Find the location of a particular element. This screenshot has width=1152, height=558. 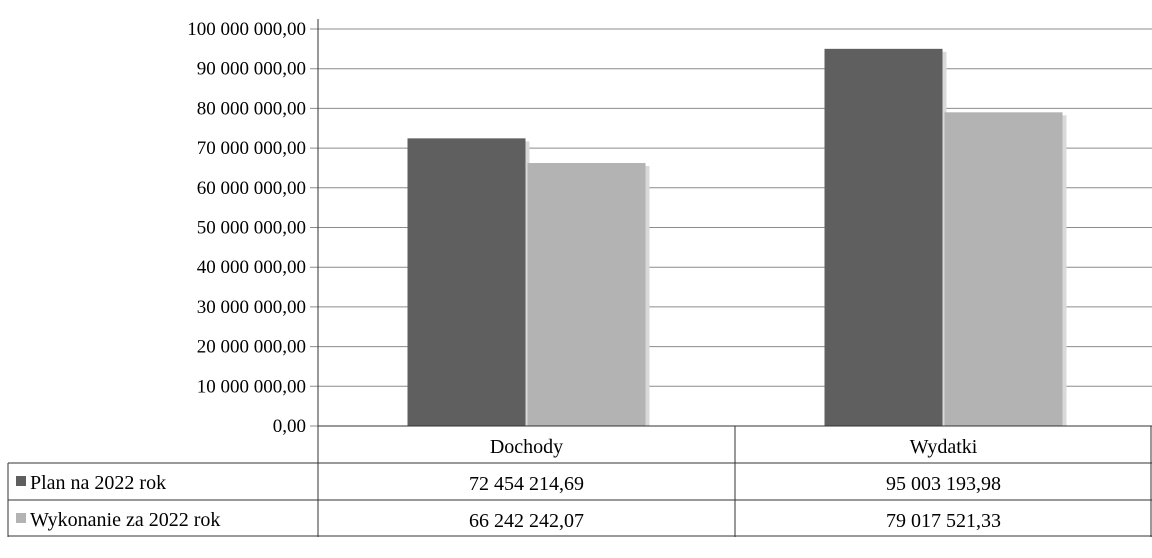

y-tick-label: 20 000 000,00 is located at coordinates (251, 347).